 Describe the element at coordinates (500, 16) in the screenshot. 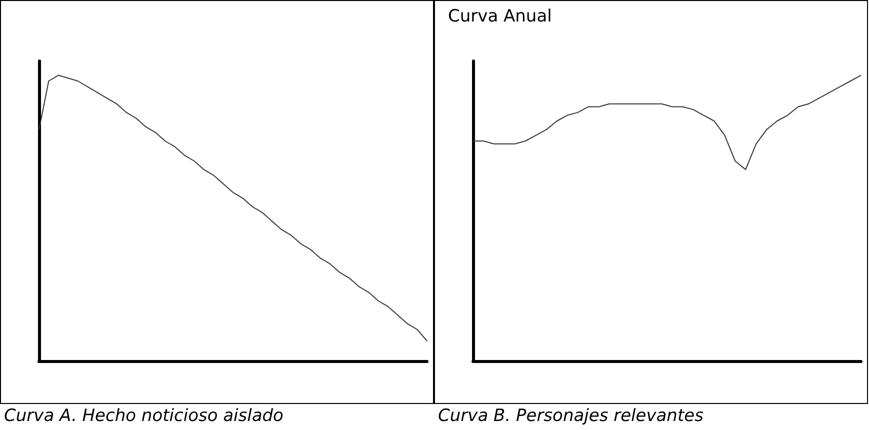

I see `chart-title: Curva Anual` at that location.